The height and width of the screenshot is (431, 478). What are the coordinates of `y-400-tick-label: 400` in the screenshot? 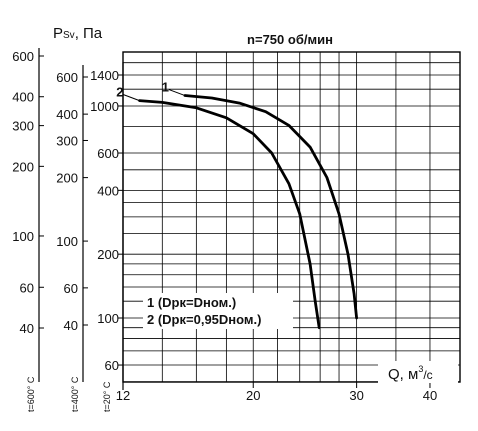 It's located at (67, 114).